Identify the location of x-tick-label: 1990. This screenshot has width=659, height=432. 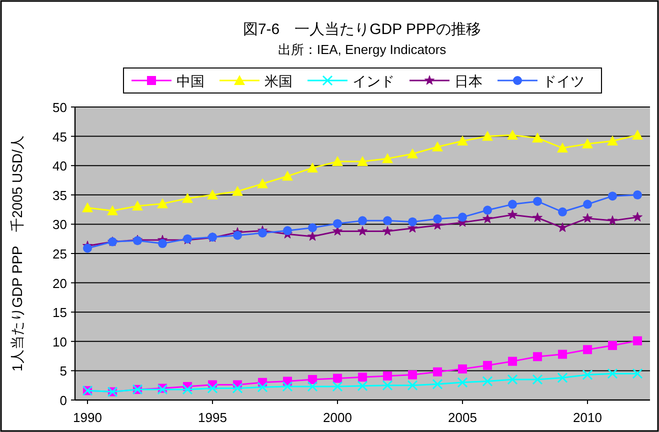
(87, 417).